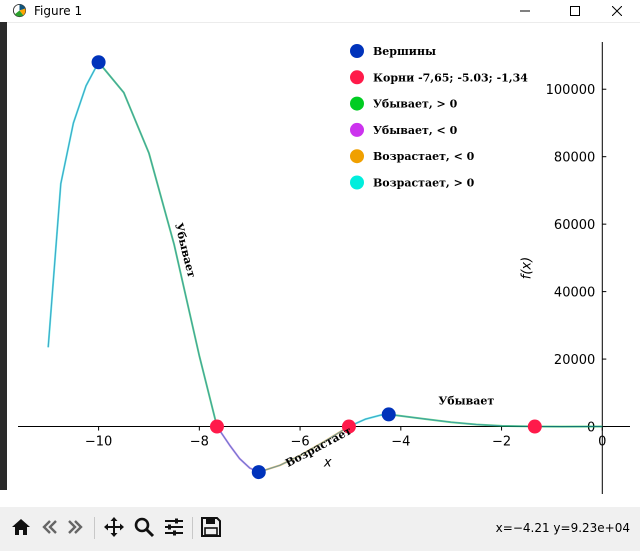 The height and width of the screenshot is (551, 640). I want to click on pan-icon, so click(114, 527).